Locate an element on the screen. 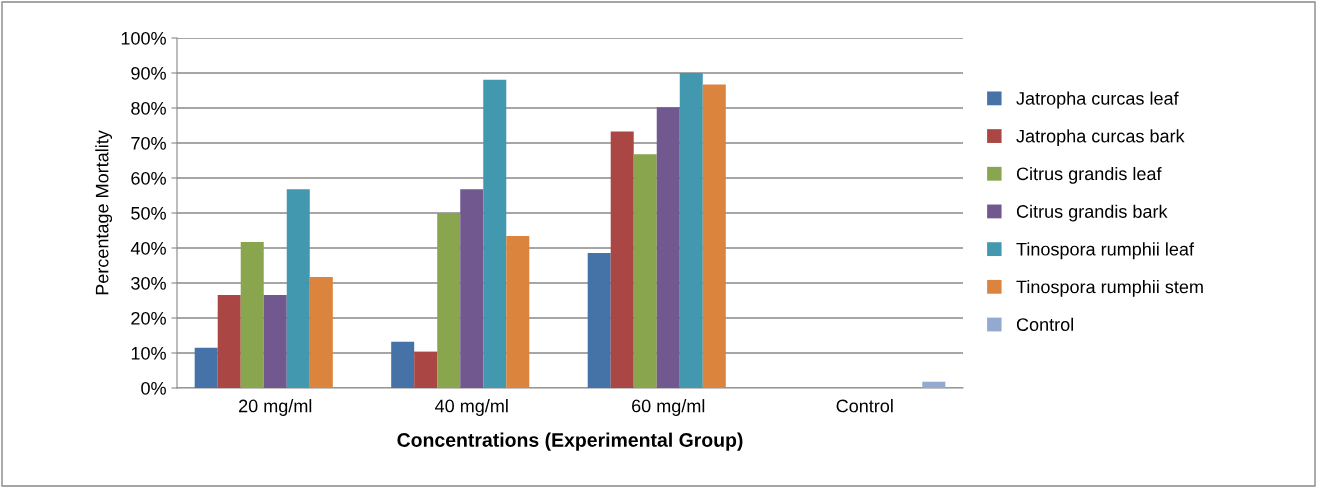  x-tick-label: Control is located at coordinates (864, 406).